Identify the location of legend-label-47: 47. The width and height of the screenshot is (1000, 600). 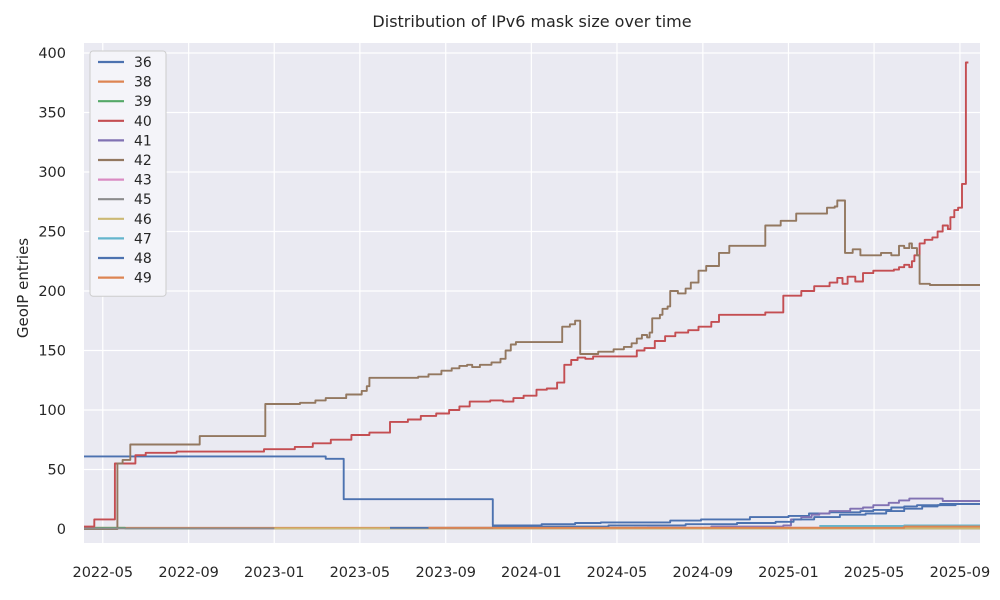
(143, 239).